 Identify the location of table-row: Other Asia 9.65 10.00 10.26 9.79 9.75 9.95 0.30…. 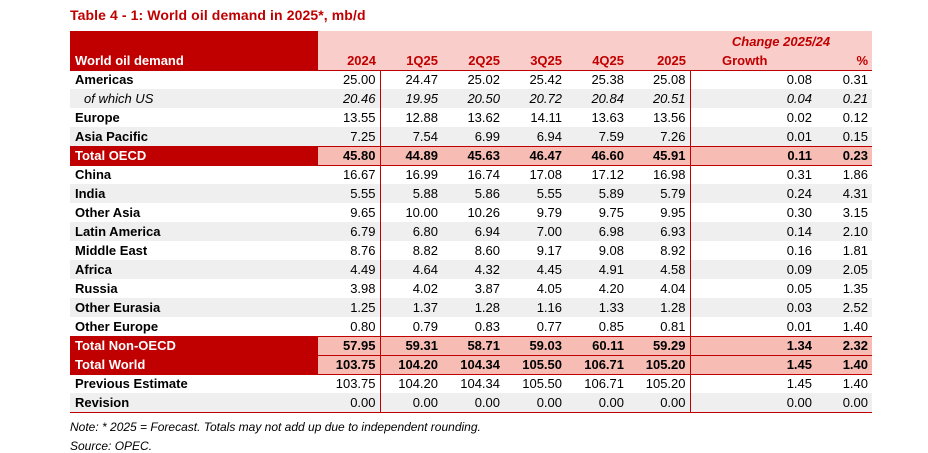
(471, 212).